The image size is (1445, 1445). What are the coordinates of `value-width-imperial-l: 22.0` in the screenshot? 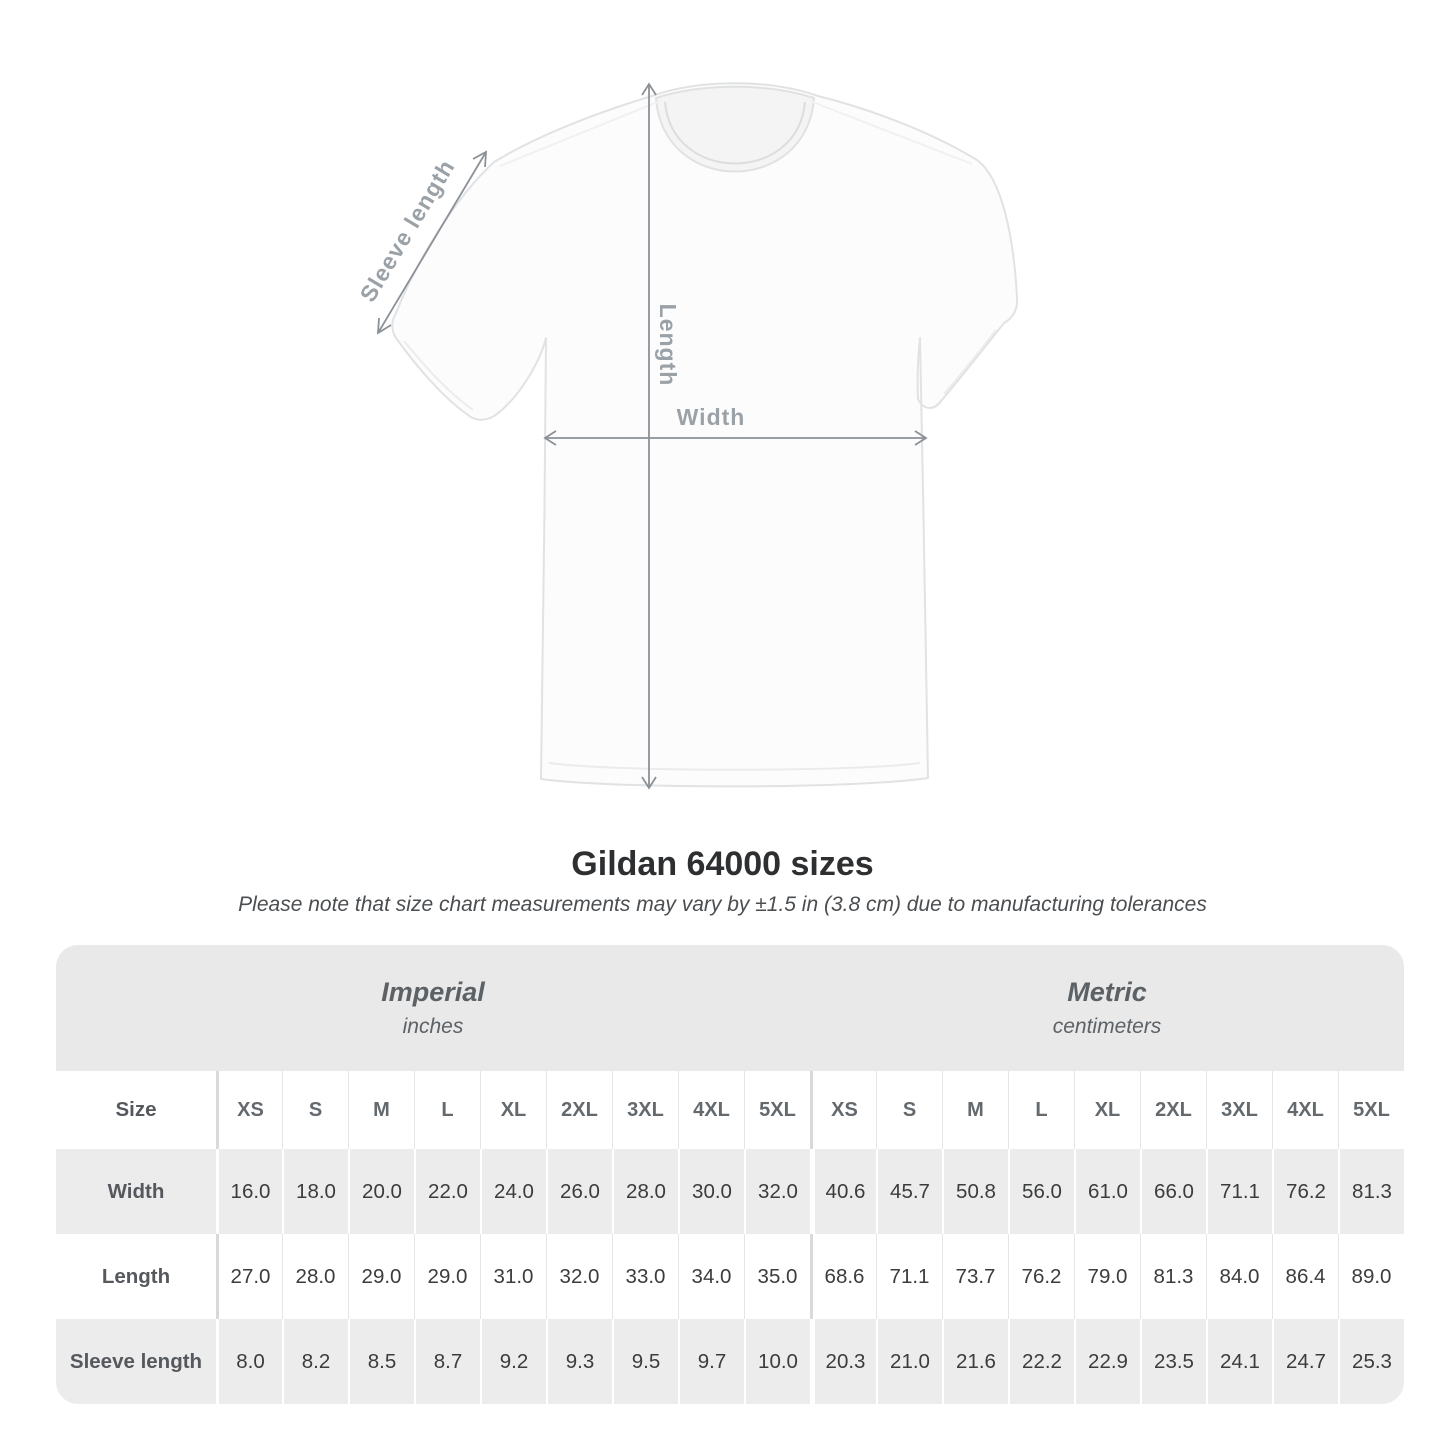 It's located at (447, 1191).